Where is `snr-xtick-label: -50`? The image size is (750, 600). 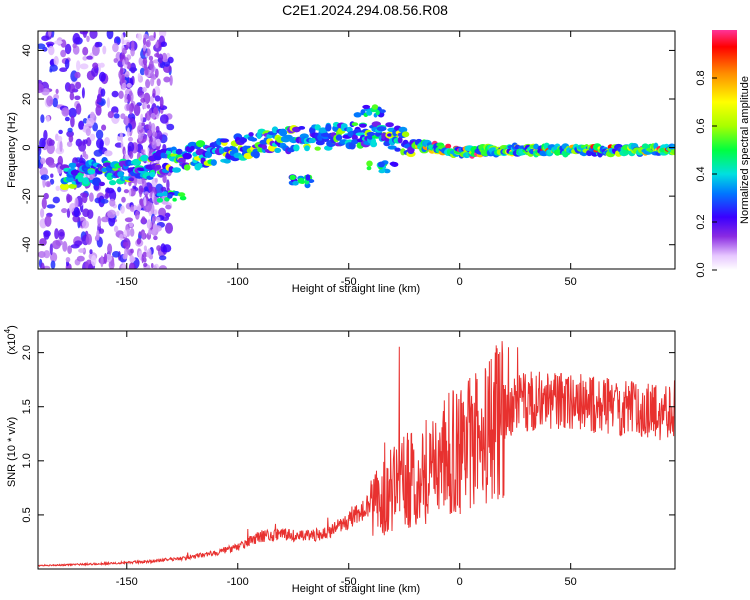 snr-xtick-label: -50 is located at coordinates (349, 582).